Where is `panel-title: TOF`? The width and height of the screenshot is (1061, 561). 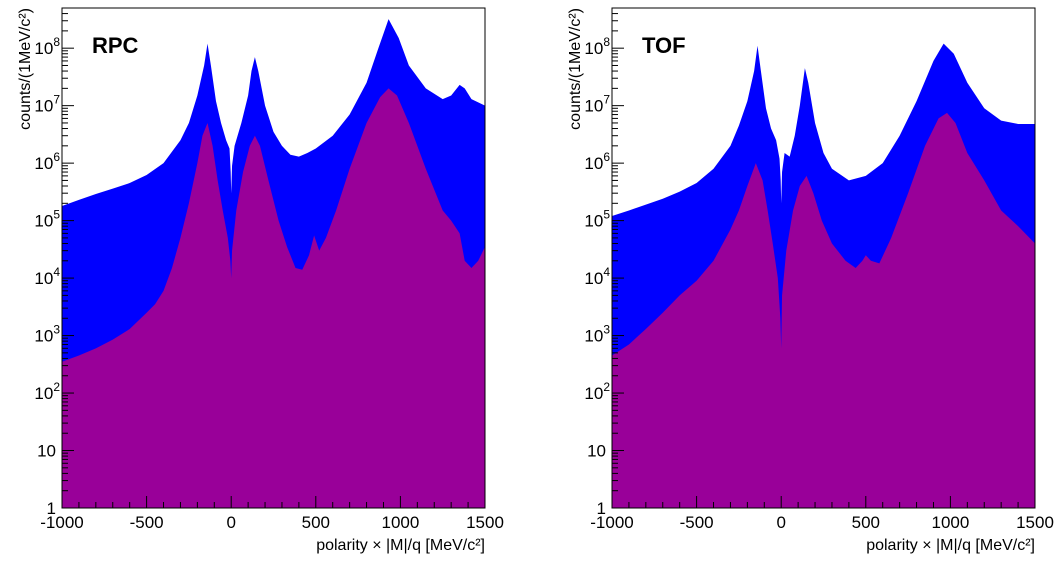 panel-title: TOF is located at coordinates (664, 45).